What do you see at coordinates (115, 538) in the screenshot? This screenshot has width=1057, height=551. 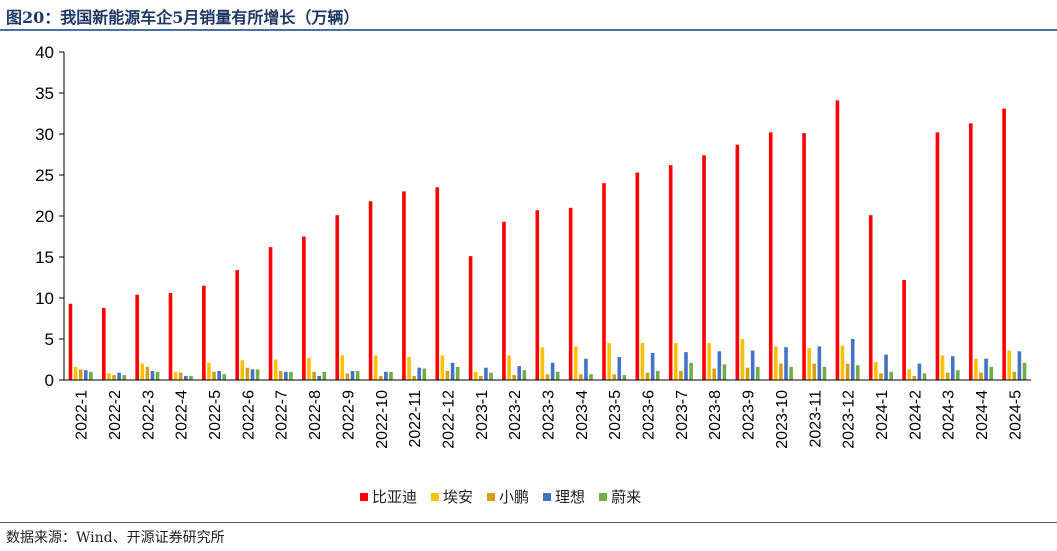 I see `source-note: 数据来源：Wind、开源证券研究所` at bounding box center [115, 538].